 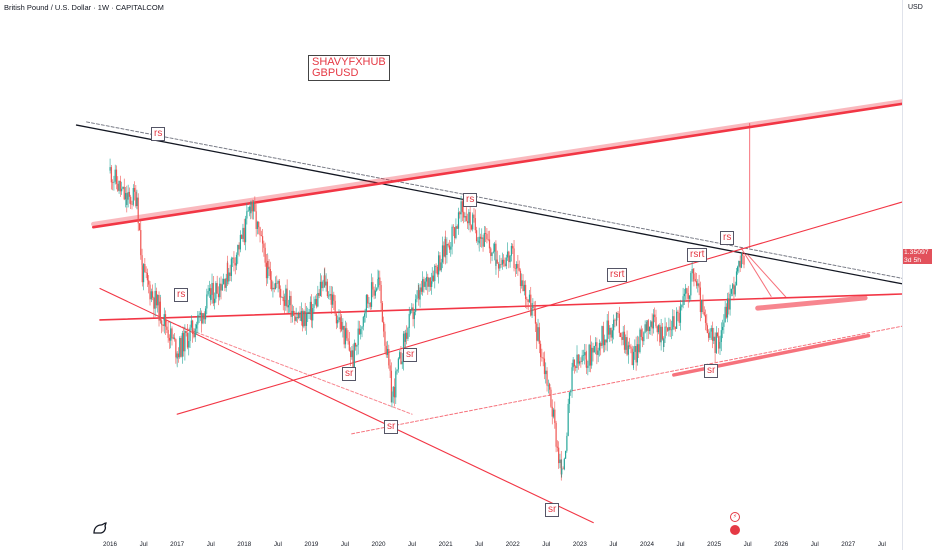 What do you see at coordinates (913, 260) in the screenshot?
I see `bar-countdown: 3d 5h` at bounding box center [913, 260].